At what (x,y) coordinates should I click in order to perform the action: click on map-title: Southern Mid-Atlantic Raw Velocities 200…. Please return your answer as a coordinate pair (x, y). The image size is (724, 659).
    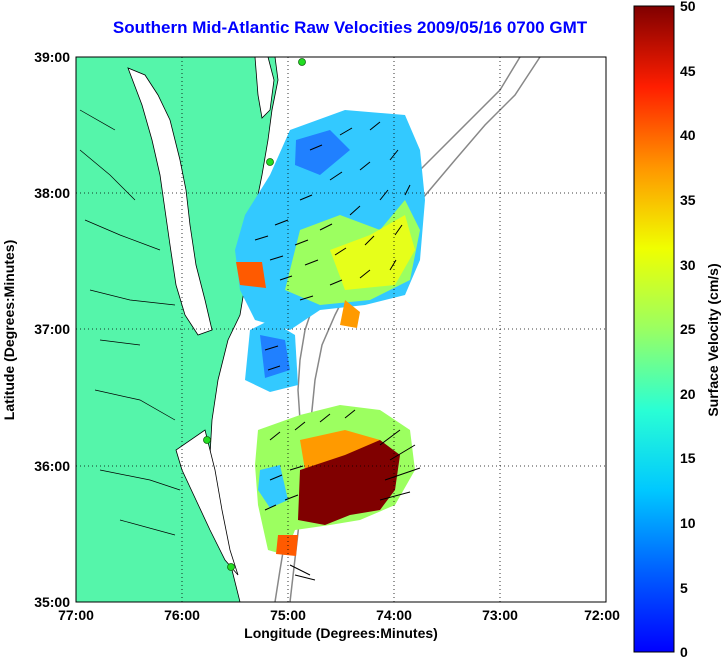
    Looking at the image, I should click on (350, 27).